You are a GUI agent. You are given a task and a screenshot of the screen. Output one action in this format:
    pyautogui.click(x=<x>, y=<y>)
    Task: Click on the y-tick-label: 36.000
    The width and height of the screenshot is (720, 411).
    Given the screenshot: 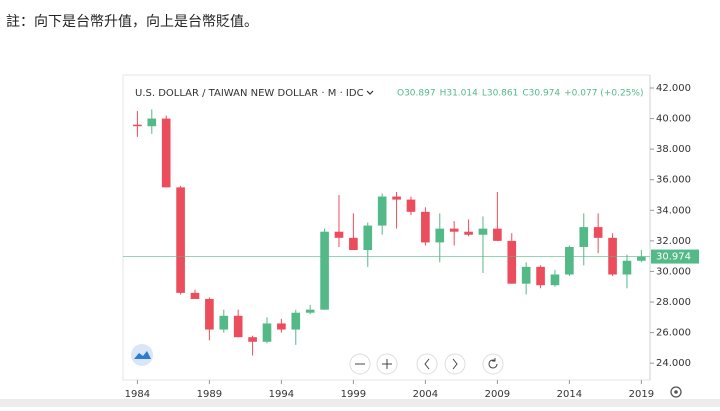 What is the action you would take?
    pyautogui.click(x=673, y=180)
    